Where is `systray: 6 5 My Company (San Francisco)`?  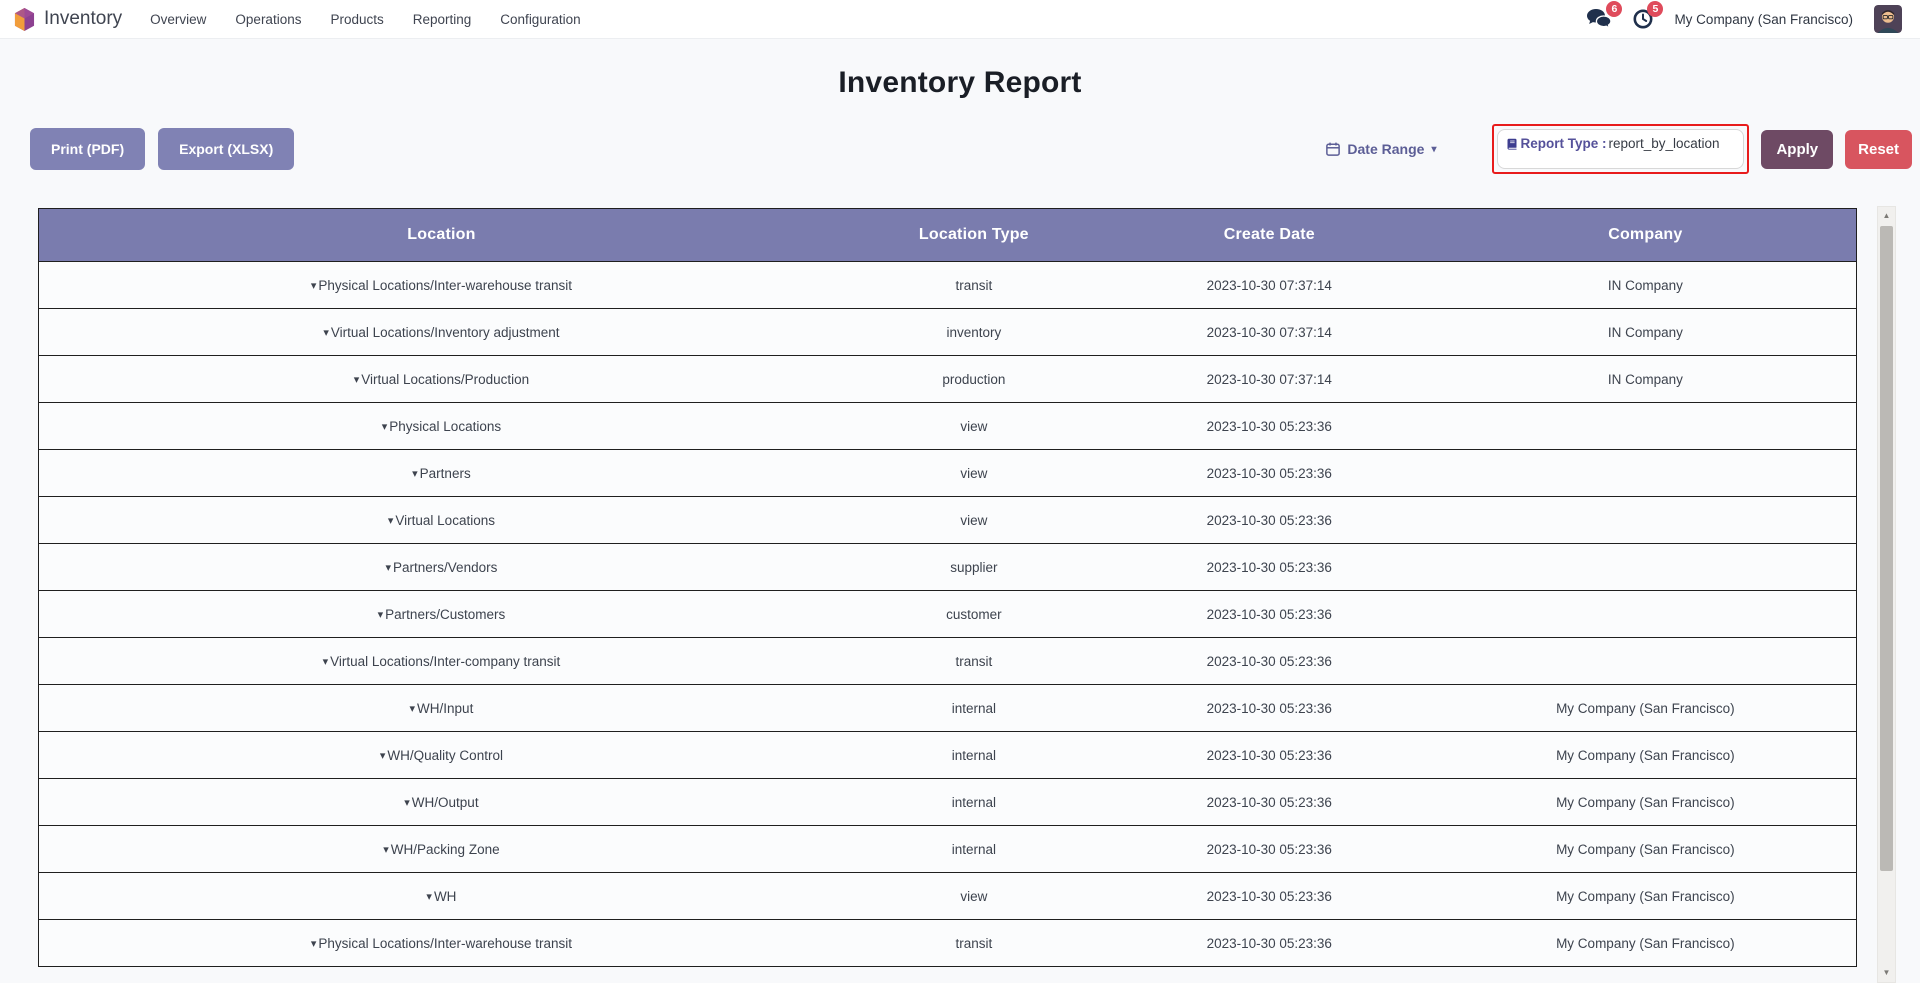 systray: 6 5 My Company (San Francisco) is located at coordinates (1744, 17).